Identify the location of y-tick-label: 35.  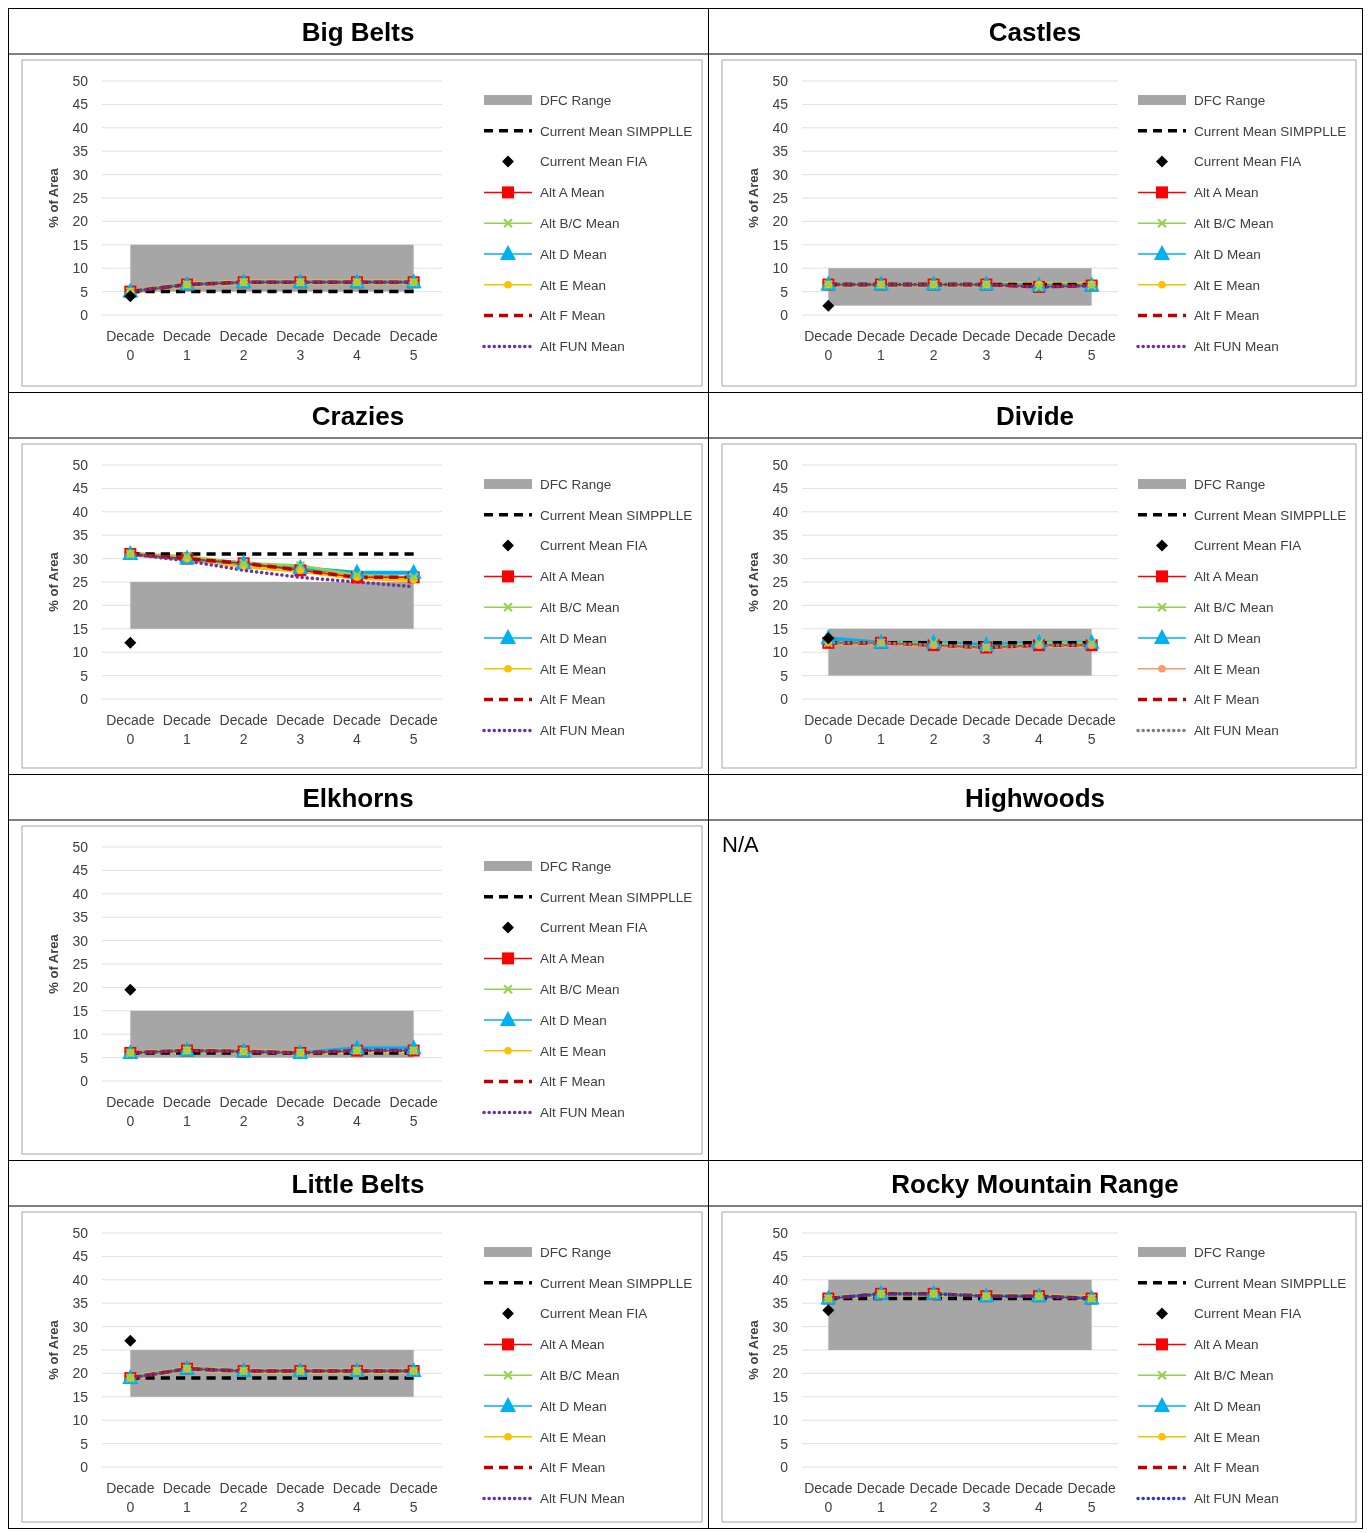
(80, 917).